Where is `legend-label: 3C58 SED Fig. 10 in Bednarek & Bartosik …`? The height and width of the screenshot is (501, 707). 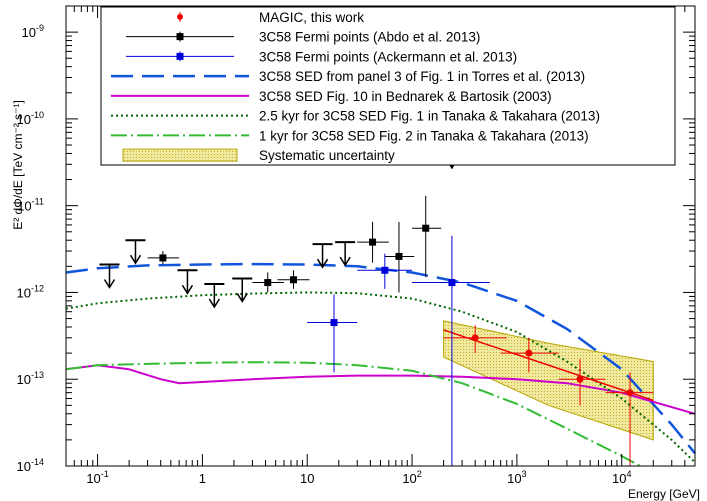 legend-label: 3C58 SED Fig. 10 in Bednarek & Bartosik … is located at coordinates (405, 96).